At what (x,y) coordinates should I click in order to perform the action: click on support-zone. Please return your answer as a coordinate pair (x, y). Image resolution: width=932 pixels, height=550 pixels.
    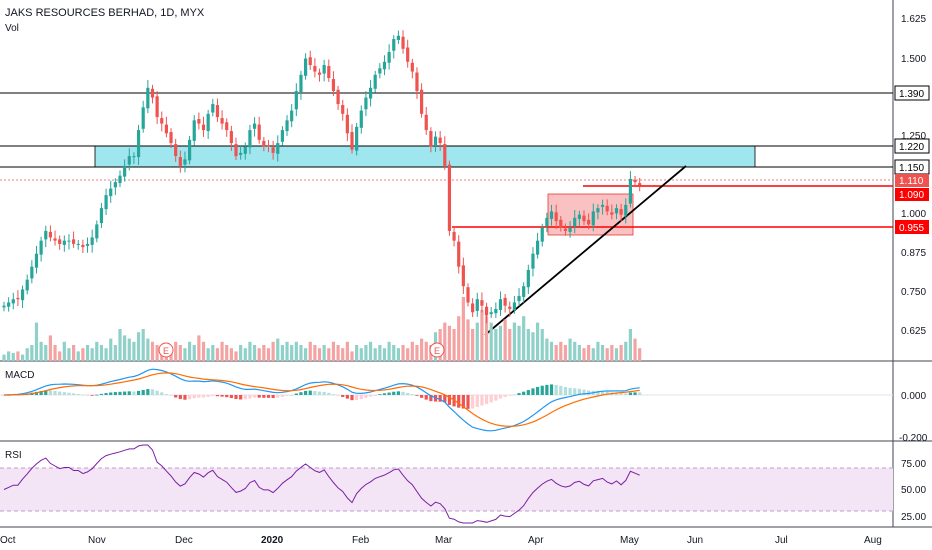
    Looking at the image, I should click on (425, 156).